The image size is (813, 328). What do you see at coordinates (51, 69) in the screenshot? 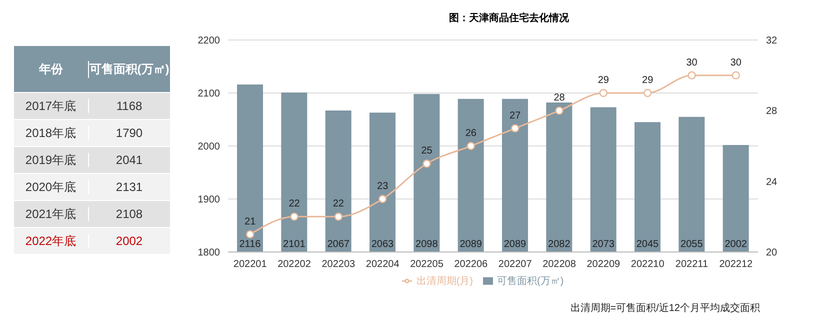
I see `y-axis-title: 年份` at bounding box center [51, 69].